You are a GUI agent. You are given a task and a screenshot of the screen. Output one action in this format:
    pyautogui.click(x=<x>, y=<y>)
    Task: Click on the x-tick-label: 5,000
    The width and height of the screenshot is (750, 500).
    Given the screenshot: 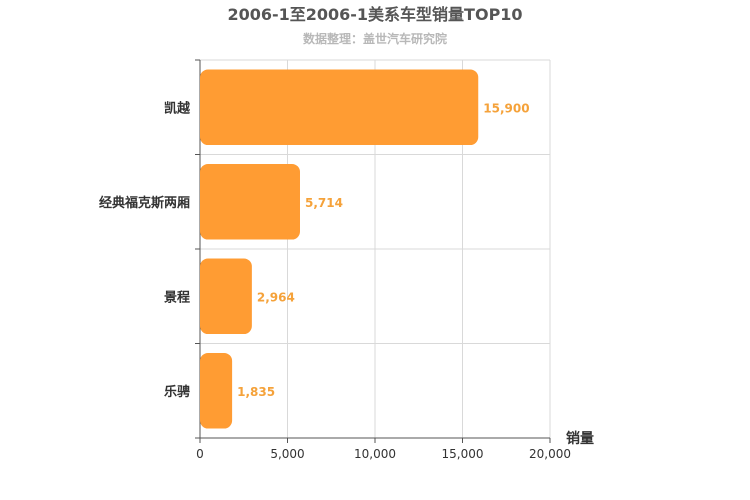 What is the action you would take?
    pyautogui.click(x=287, y=454)
    